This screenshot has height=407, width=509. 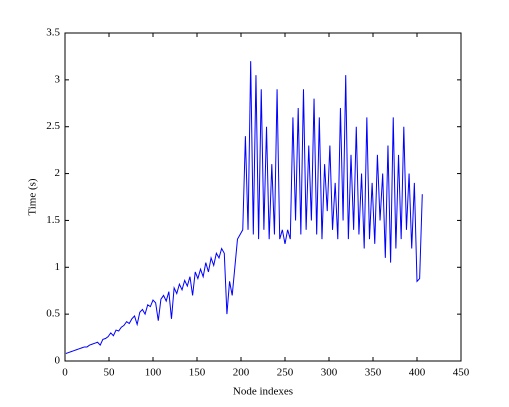 I want to click on y-axis-label: Time (s), so click(x=33, y=197).